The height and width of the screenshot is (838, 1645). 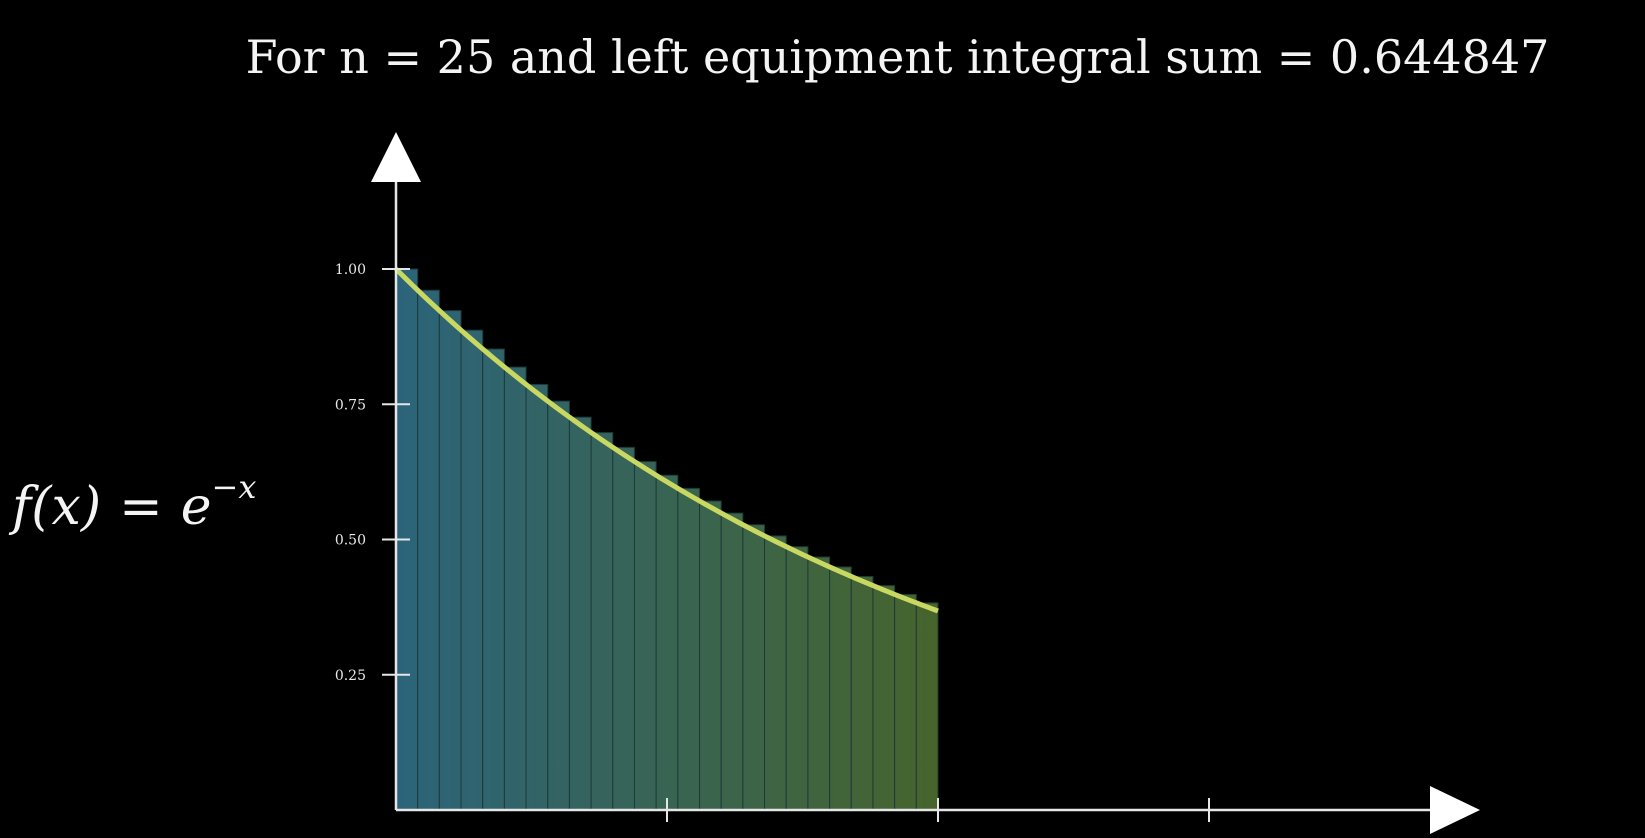 I want to click on formula-equals: =, so click(x=141, y=507).